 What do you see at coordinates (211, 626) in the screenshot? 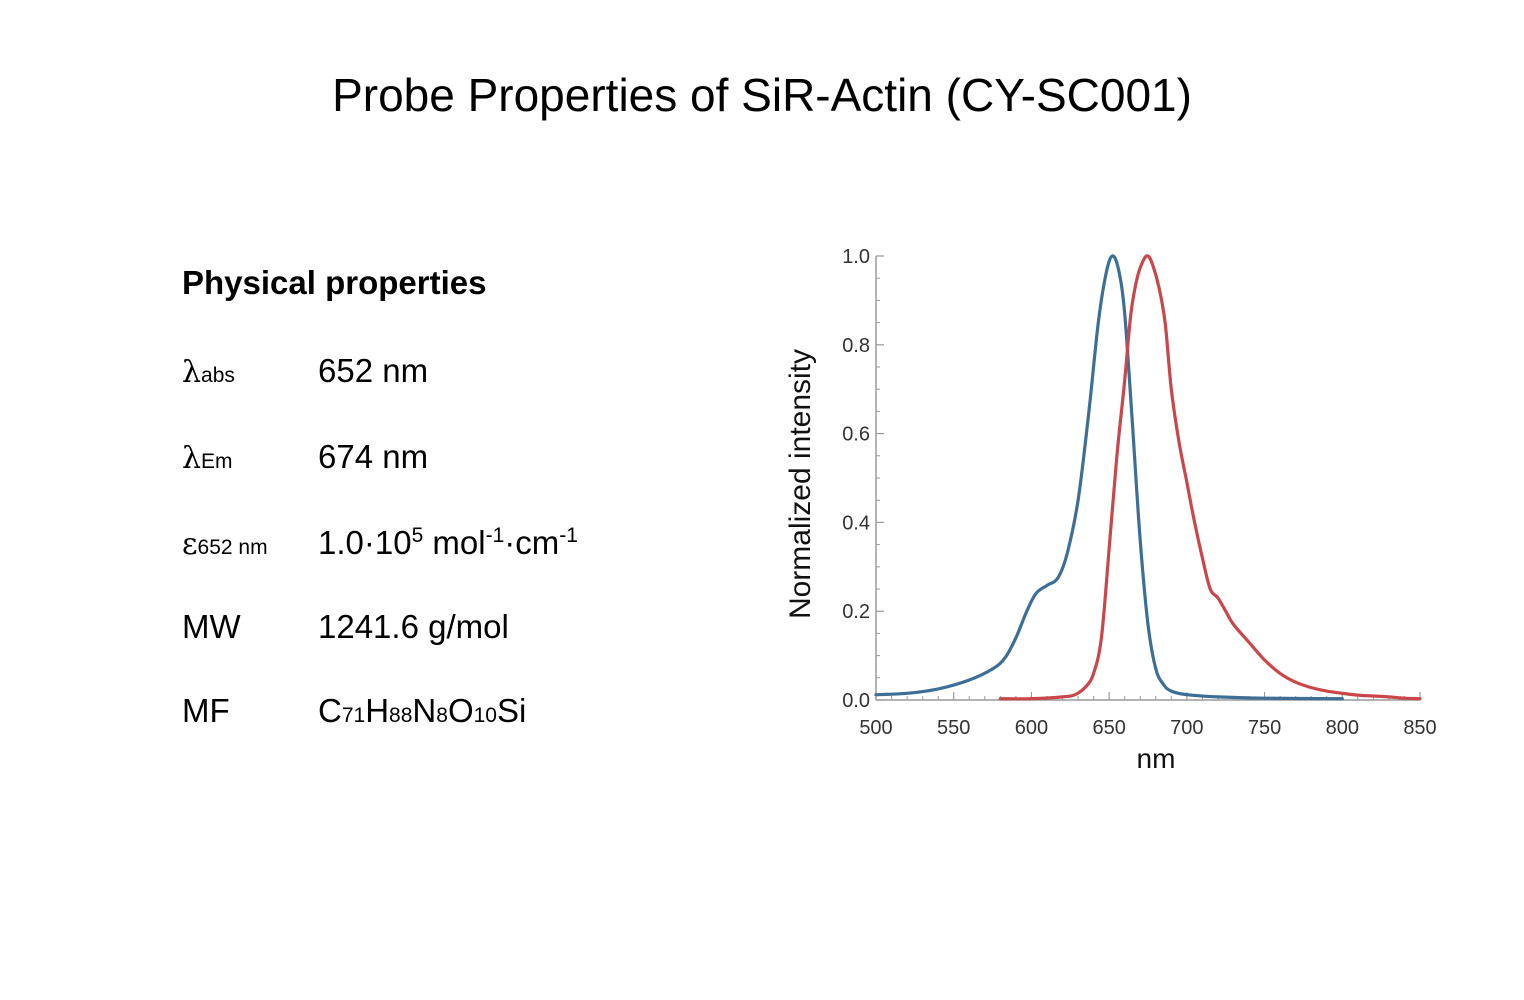
I see `property-symbol: MW` at bounding box center [211, 626].